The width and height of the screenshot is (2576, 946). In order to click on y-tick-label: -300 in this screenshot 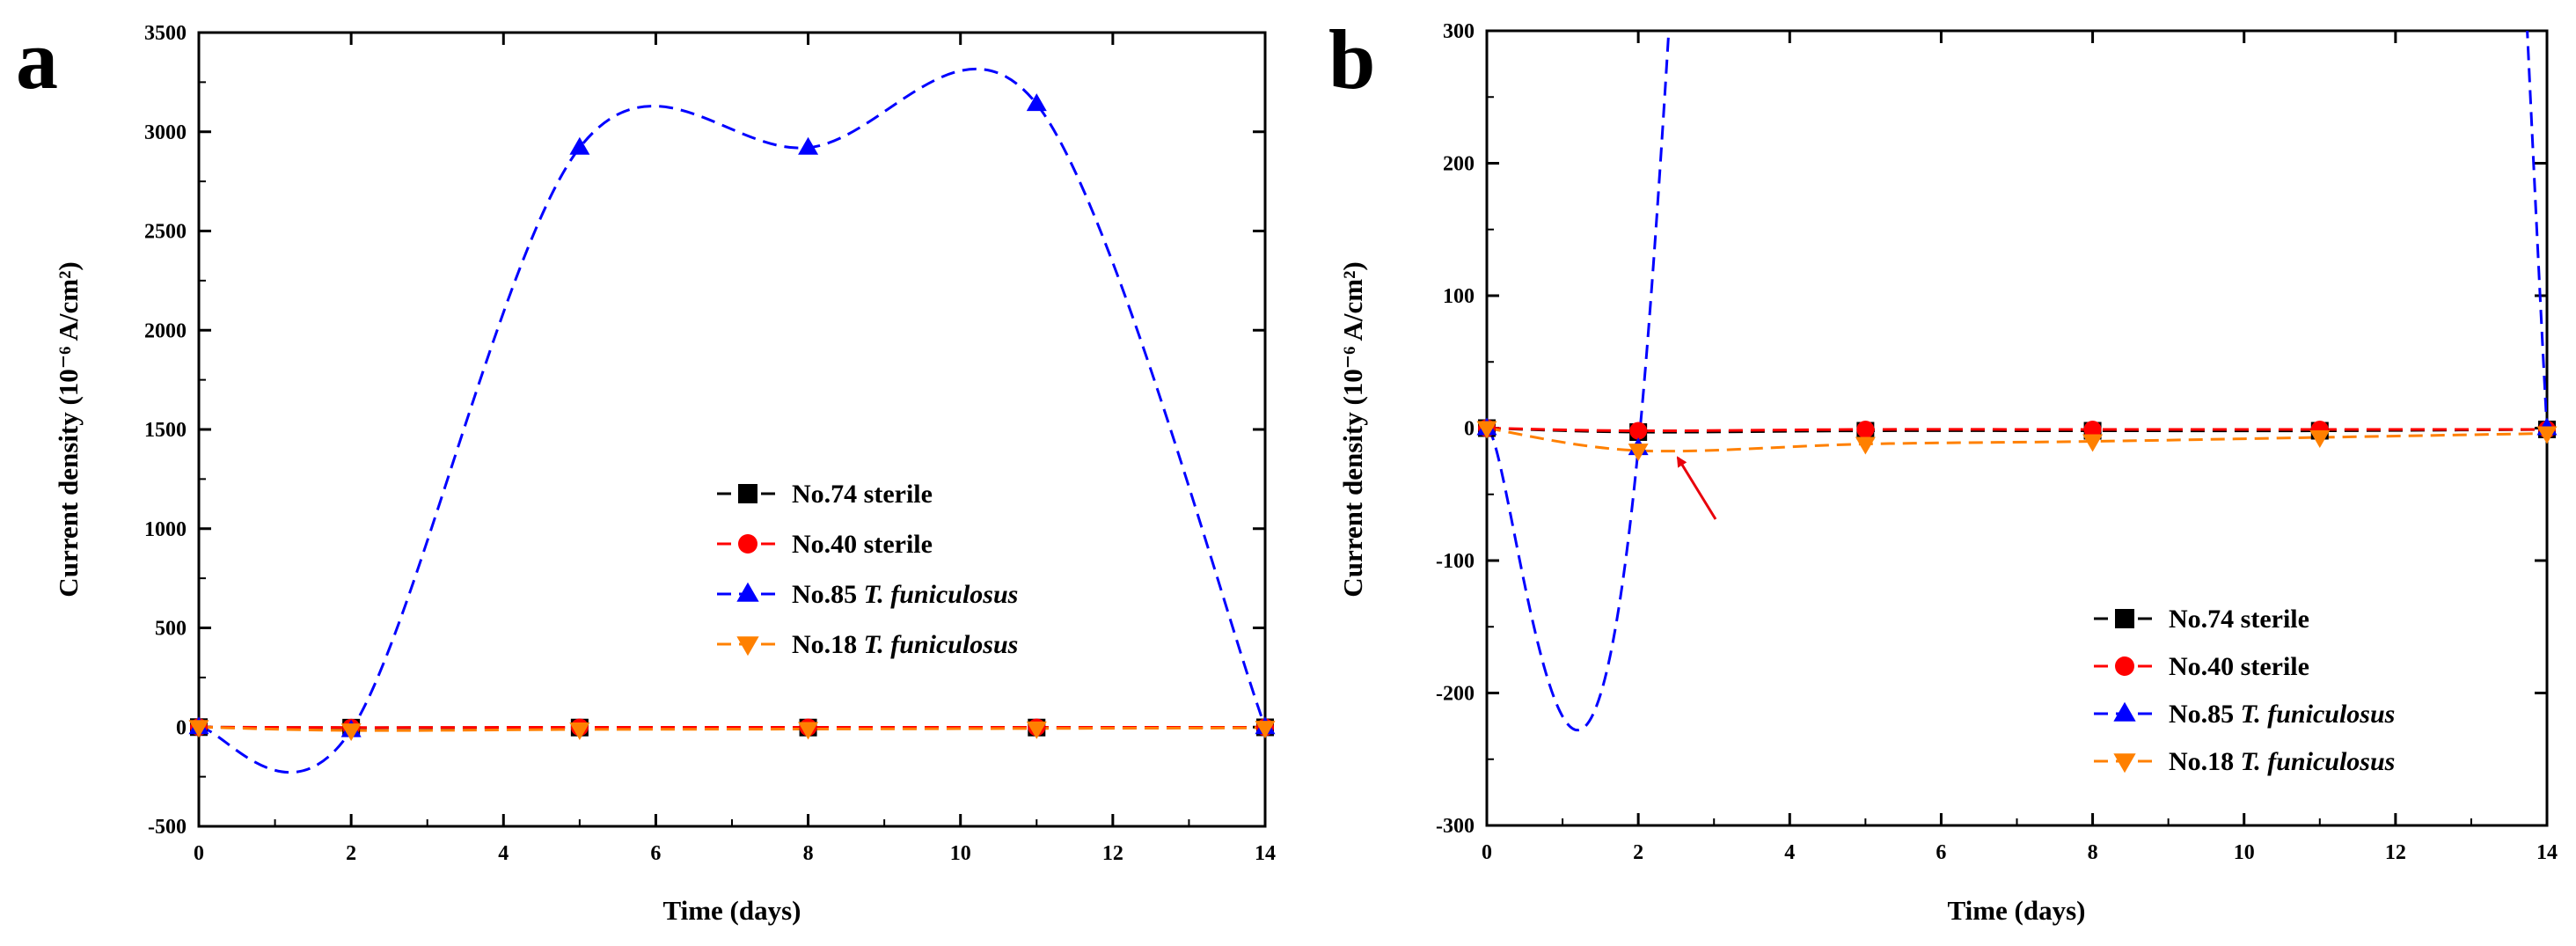, I will do `click(1455, 826)`.